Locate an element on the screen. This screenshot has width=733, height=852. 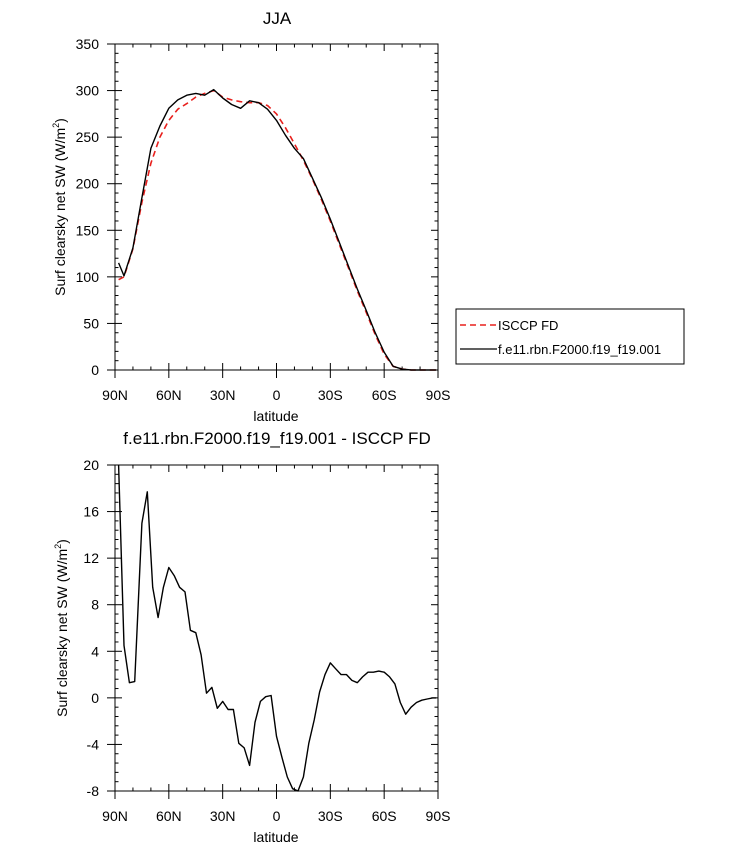
panel-top-y-tick-labels: 0 50 100 150 200 250 300 350 is located at coordinates (88, 207).